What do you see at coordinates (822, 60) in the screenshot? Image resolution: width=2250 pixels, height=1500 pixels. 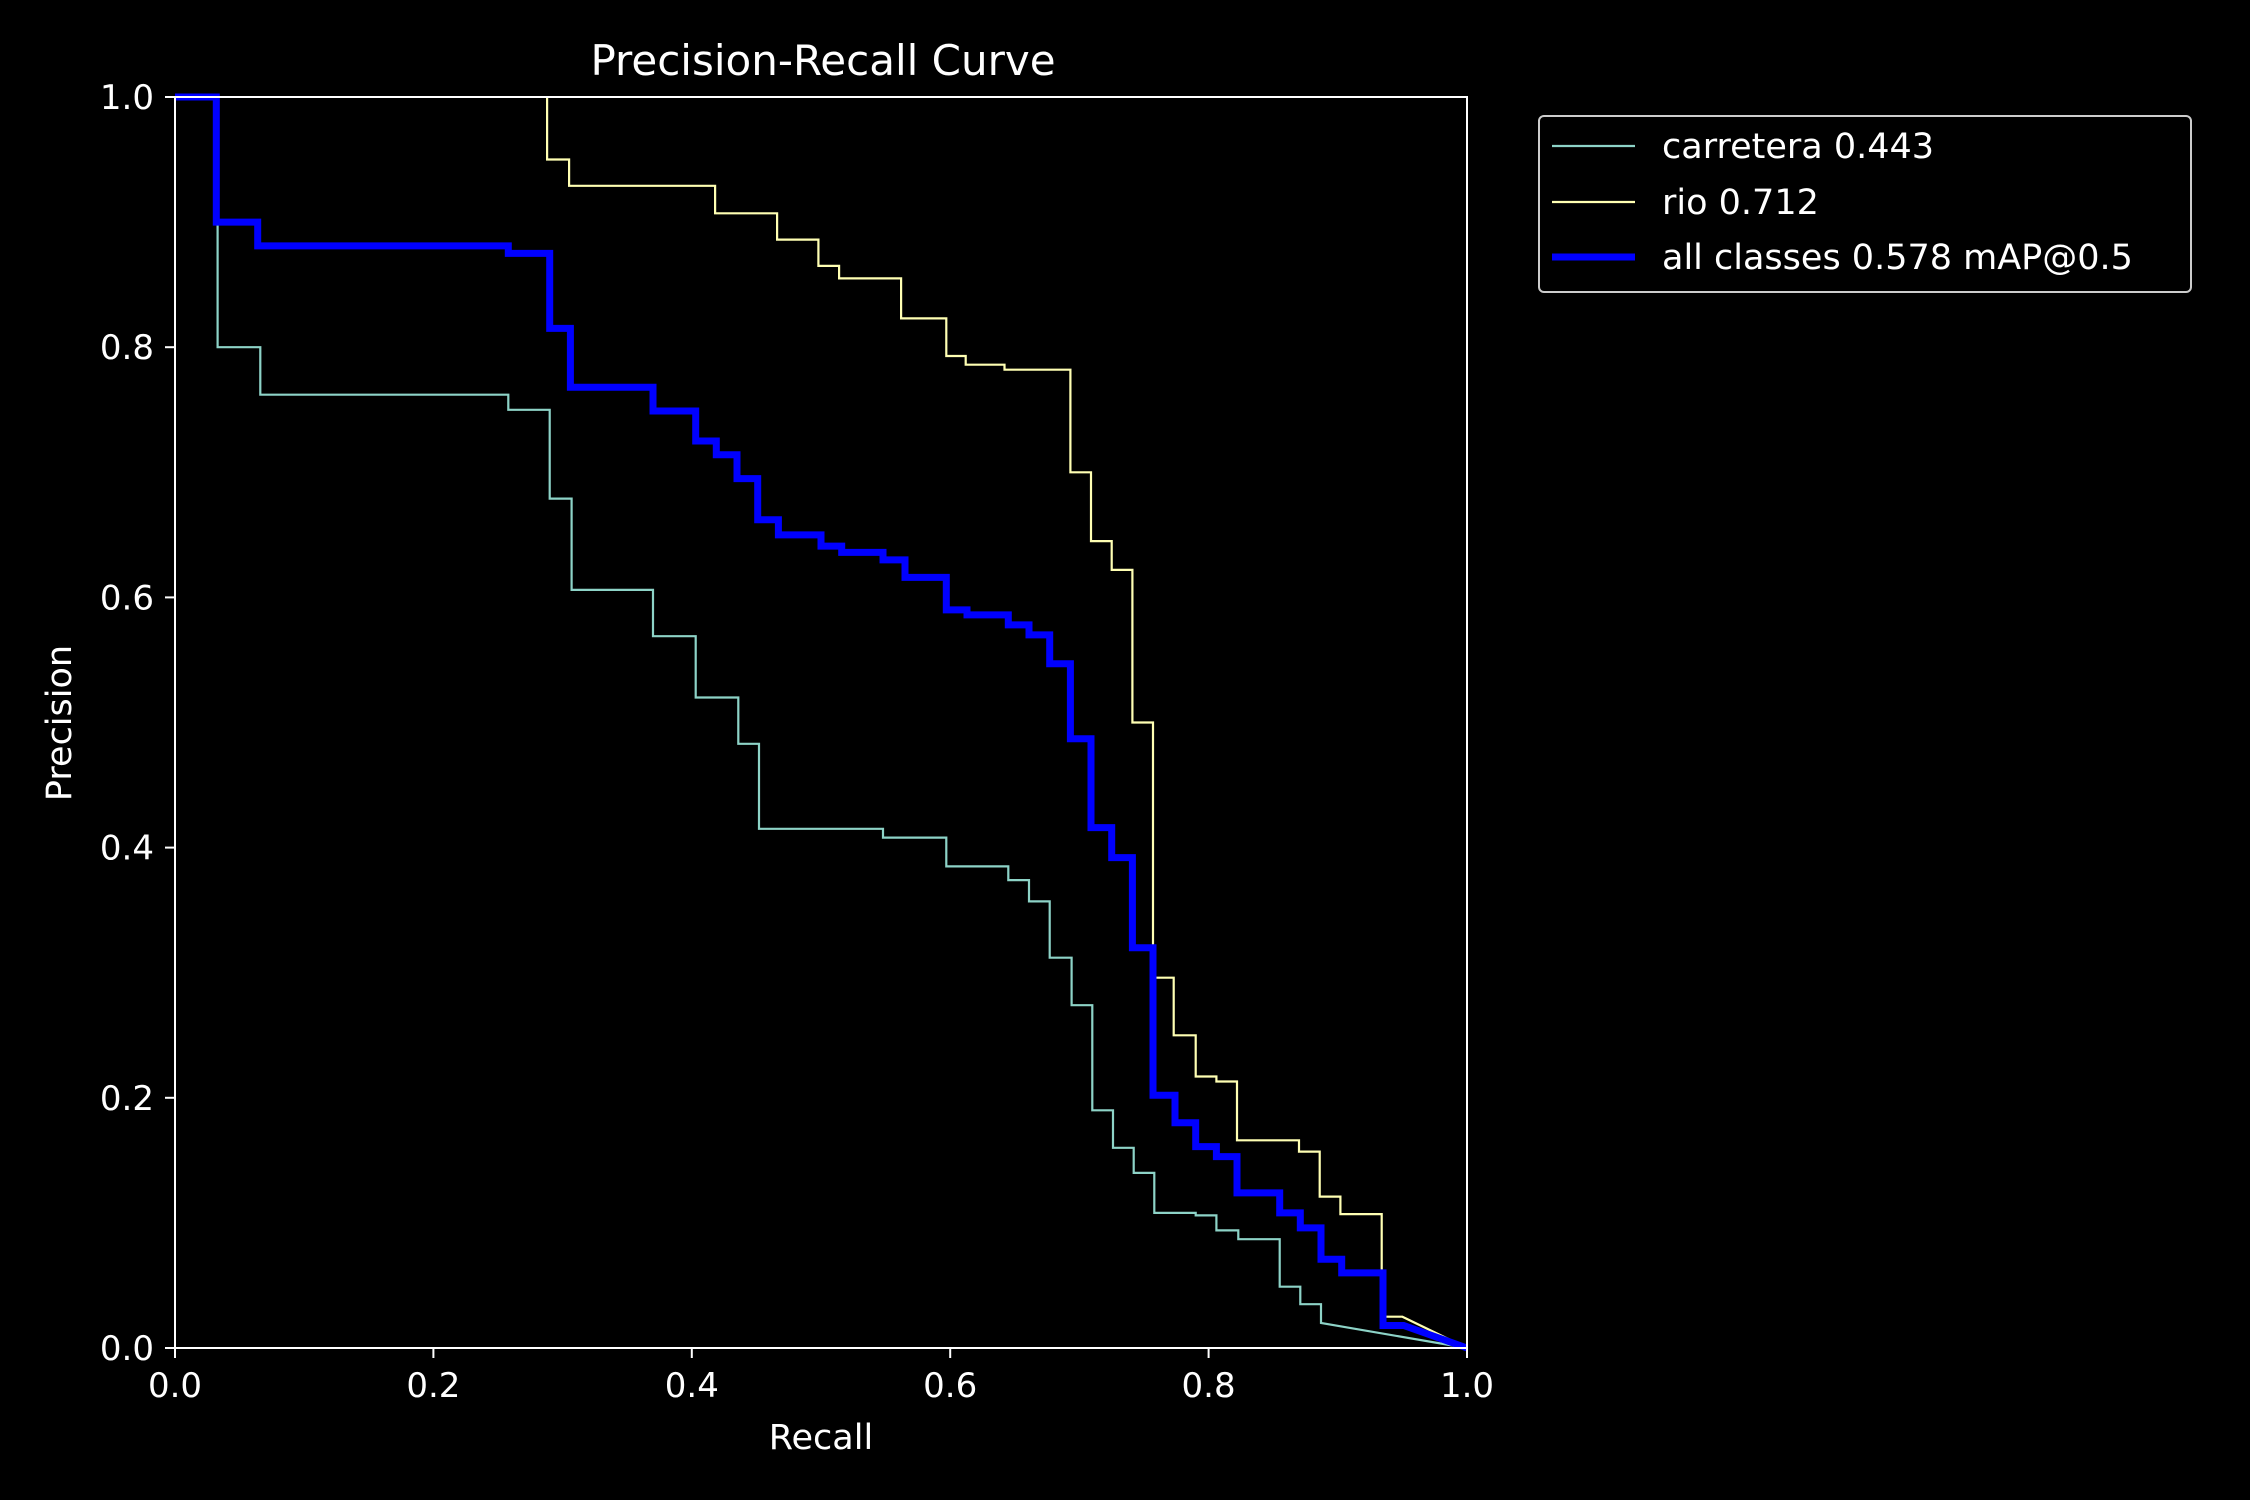 I see `chart-title: Precision-Recall Curve` at bounding box center [822, 60].